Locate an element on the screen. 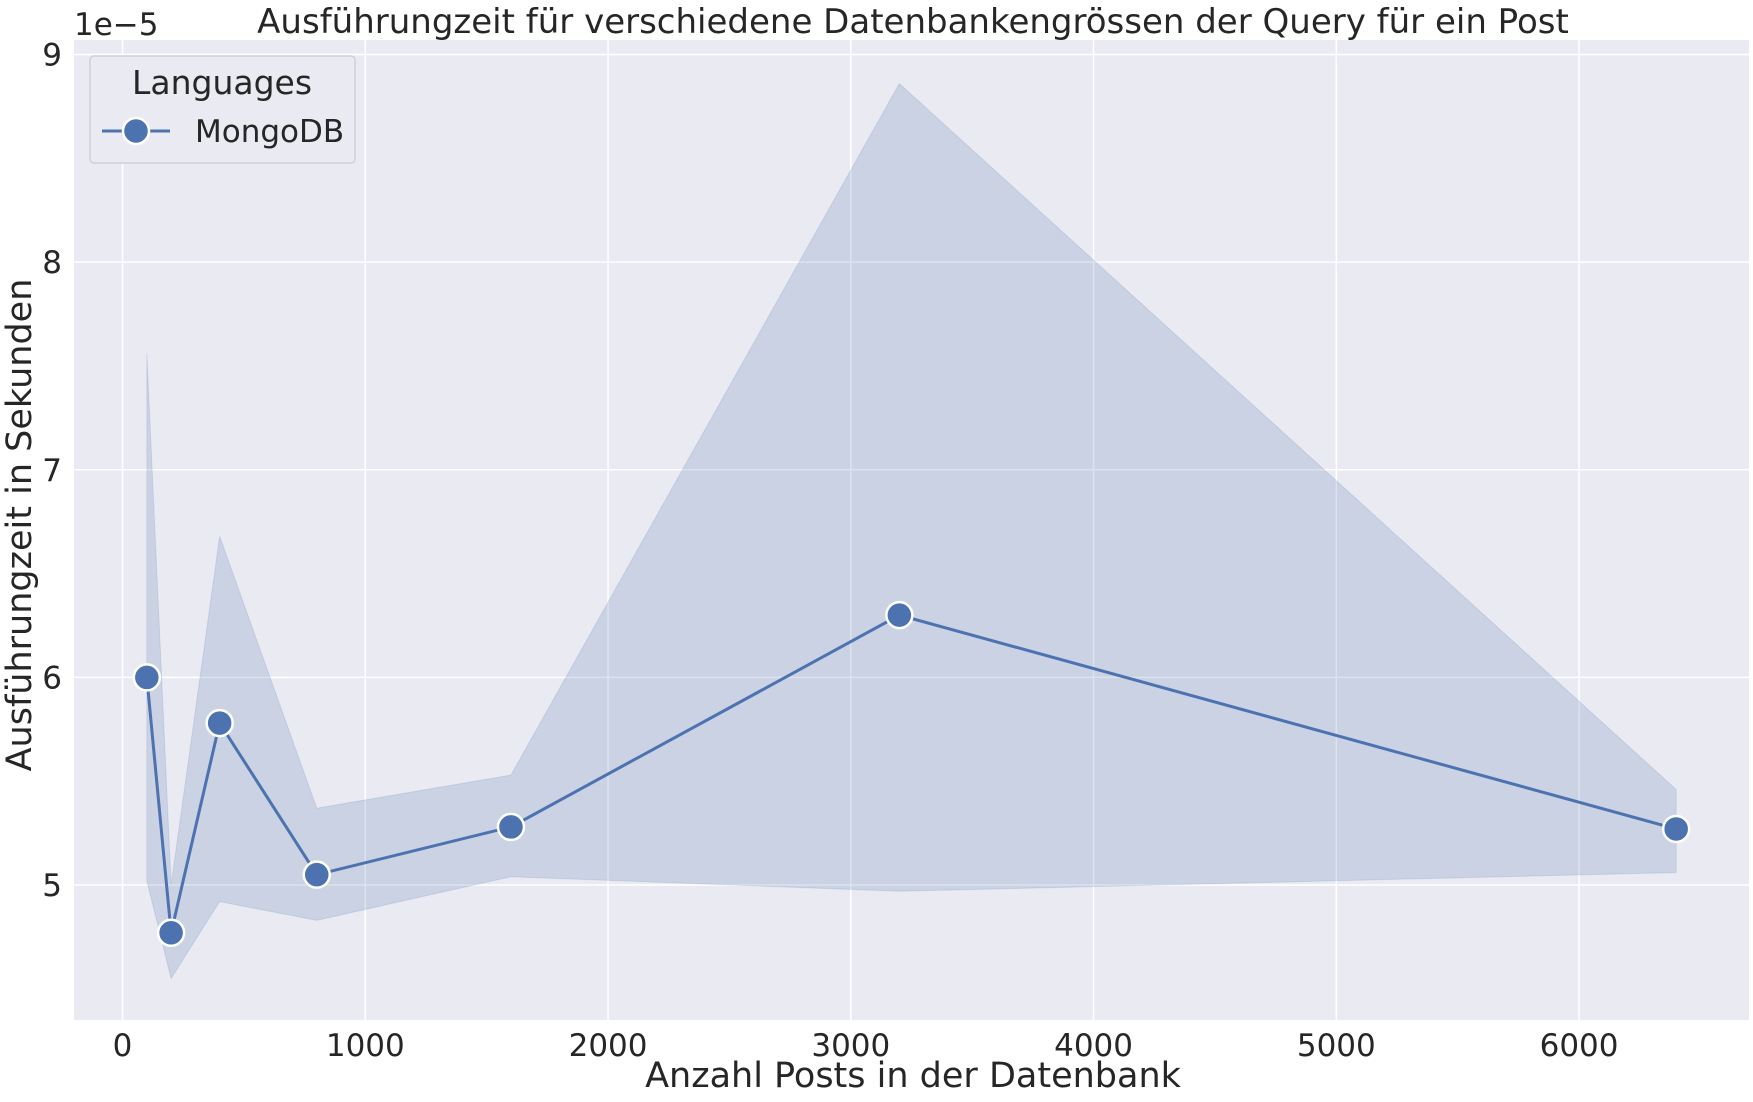 The image size is (1753, 1102). x-tick-label: 3000 is located at coordinates (850, 1046).